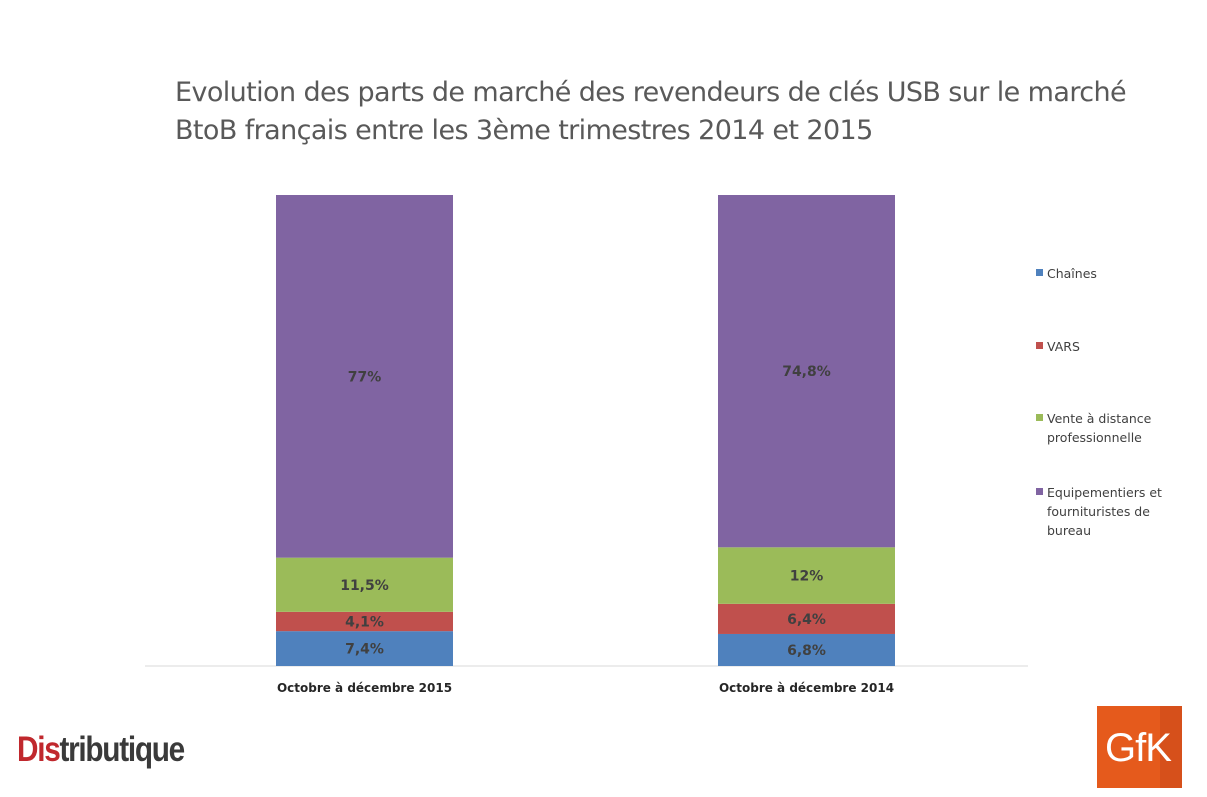 The height and width of the screenshot is (797, 1207). I want to click on category-label: Octobre à décembre 2014, so click(806, 688).